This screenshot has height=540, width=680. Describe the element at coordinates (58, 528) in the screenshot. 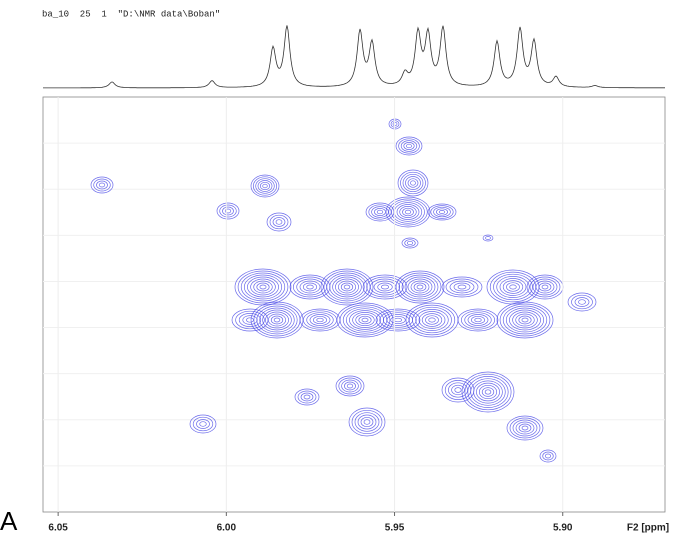

I see `x-tick-label: 6.05` at that location.